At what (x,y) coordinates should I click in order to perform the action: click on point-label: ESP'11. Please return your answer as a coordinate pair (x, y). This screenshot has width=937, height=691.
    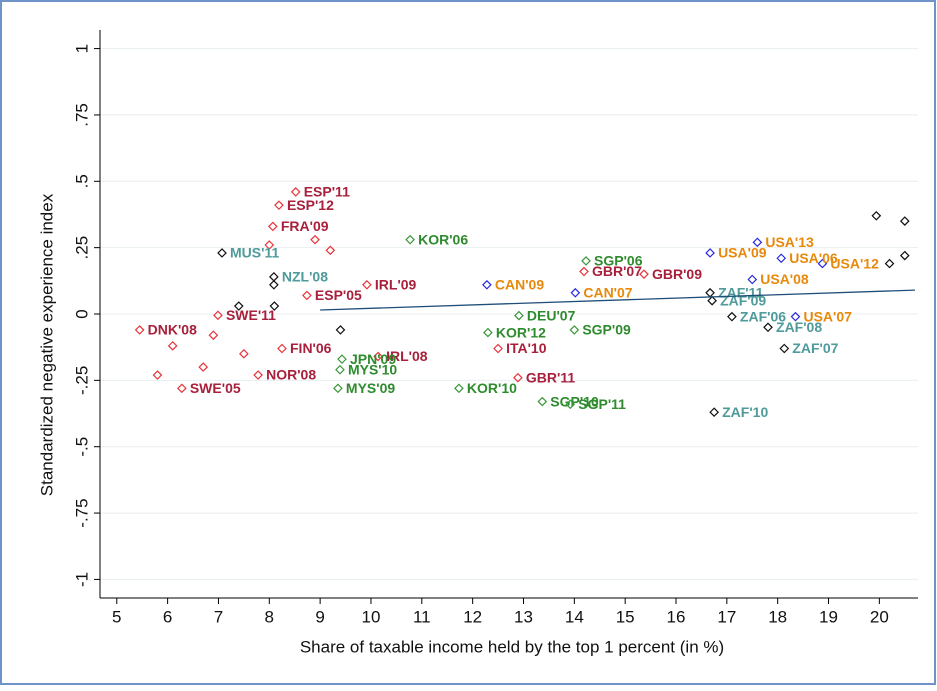
    Looking at the image, I should click on (327, 192).